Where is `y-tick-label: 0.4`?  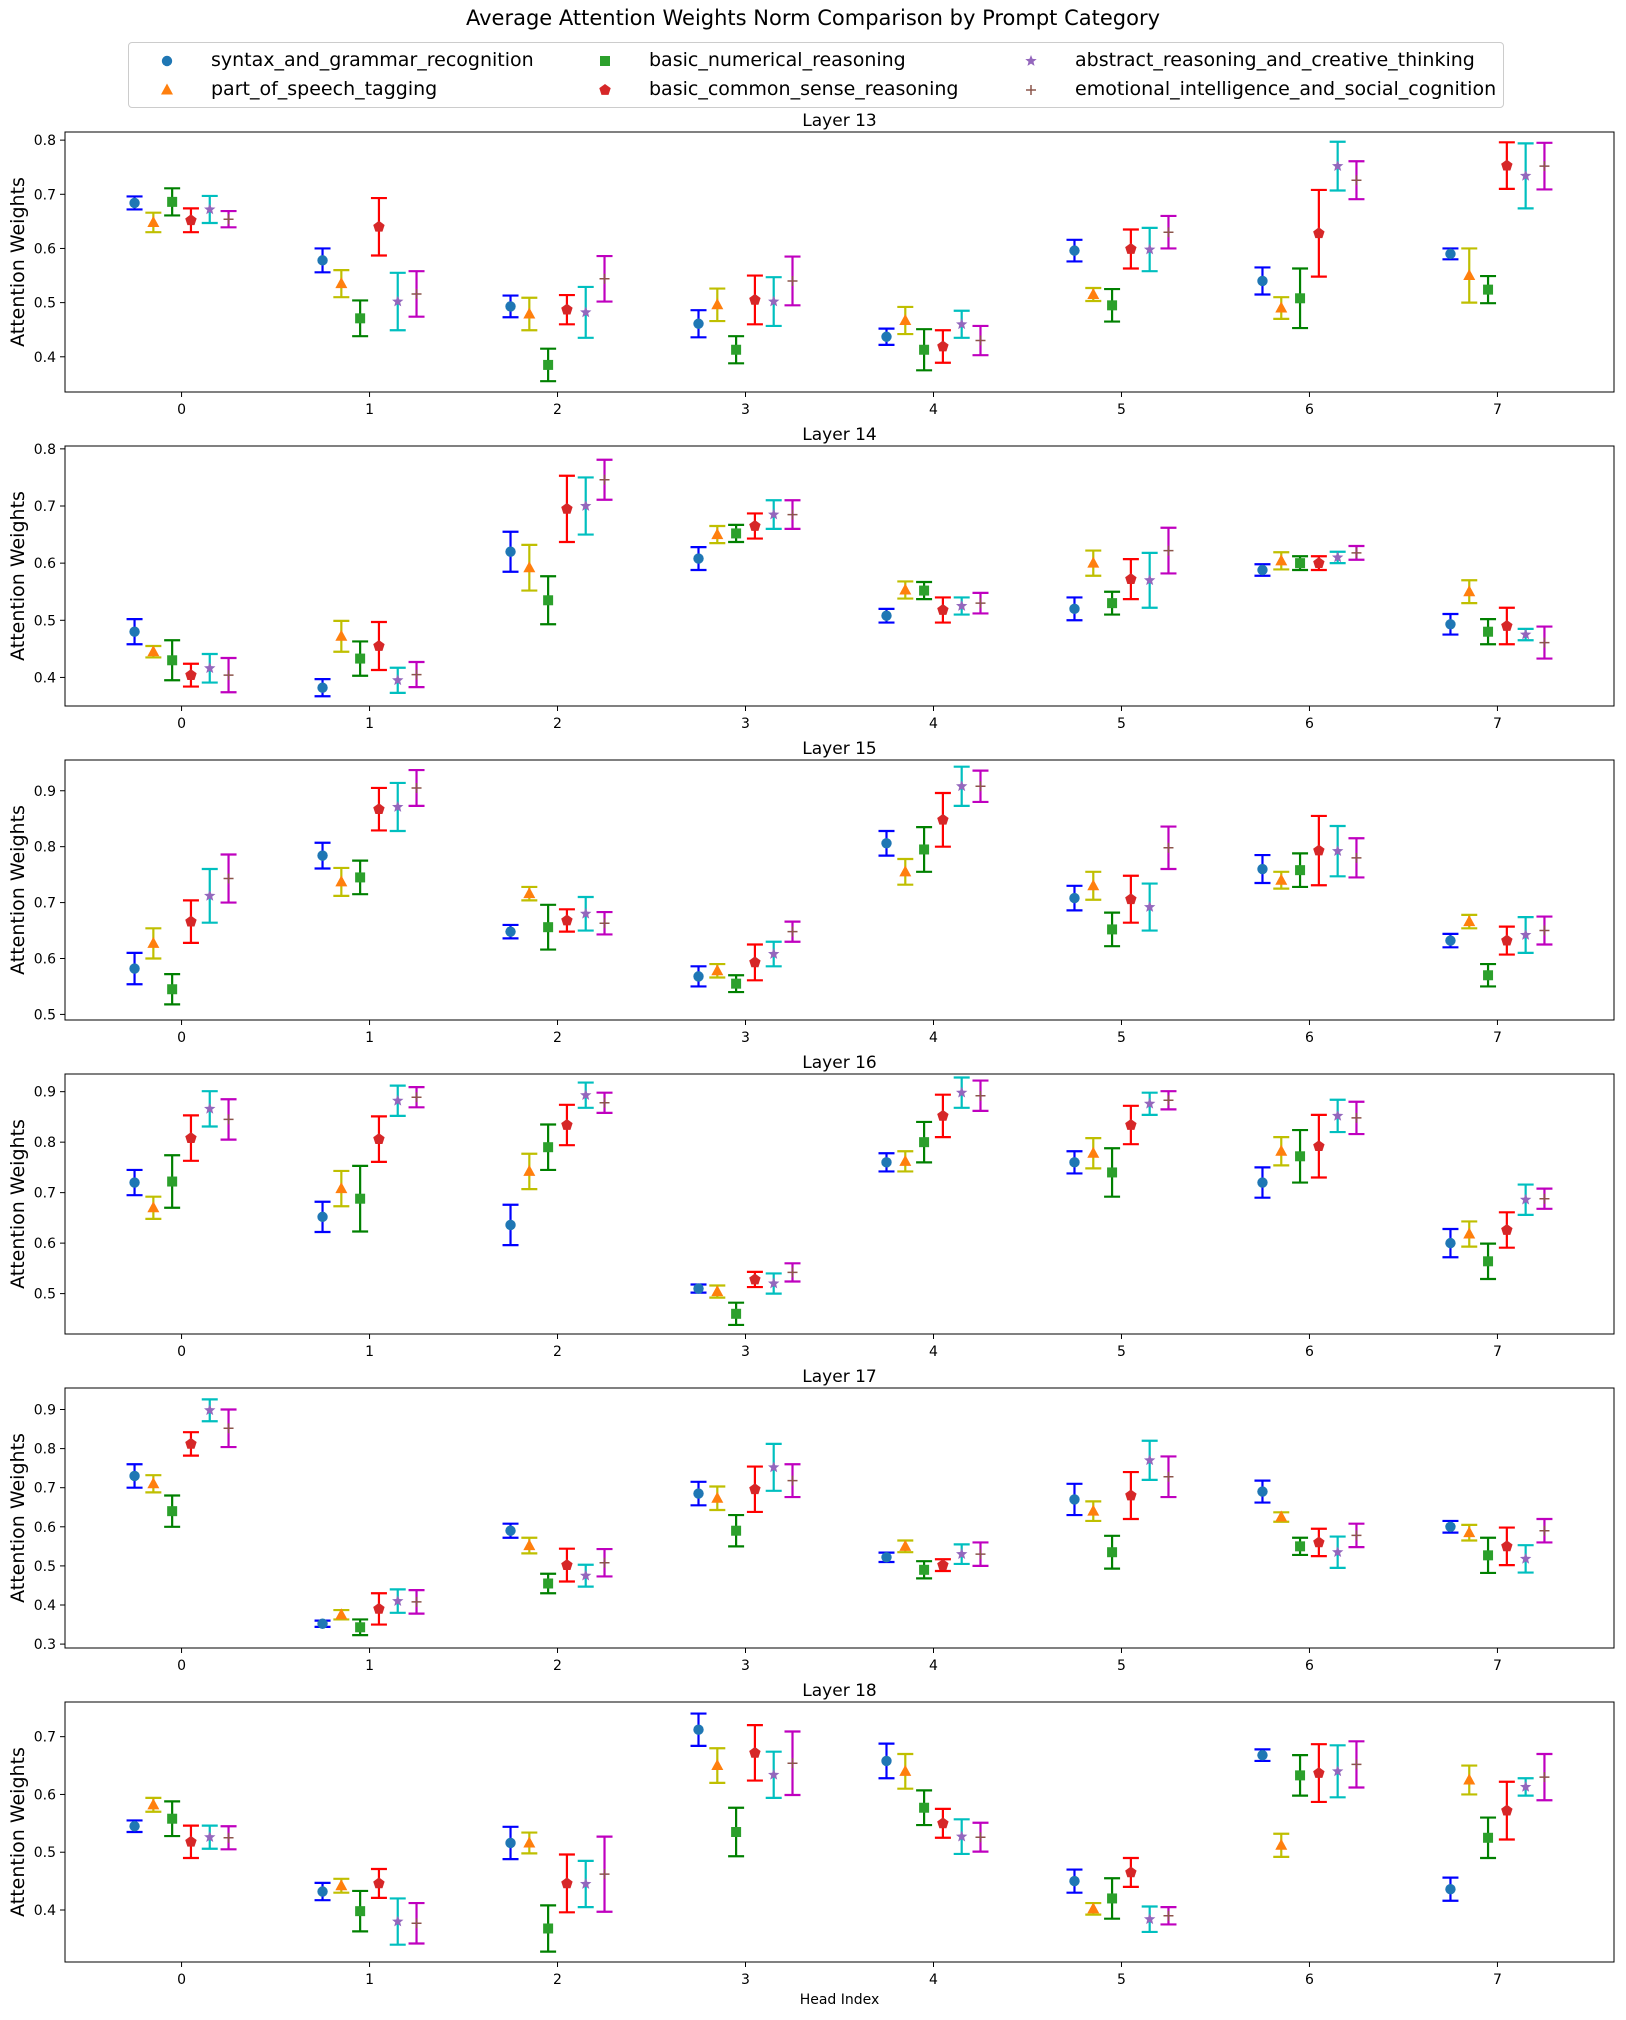 y-tick-label: 0.4 is located at coordinates (45, 1606).